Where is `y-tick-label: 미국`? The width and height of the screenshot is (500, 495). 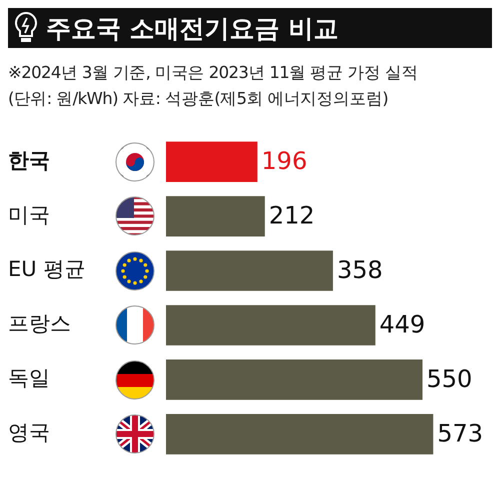 y-tick-label: 미국 is located at coordinates (29, 214).